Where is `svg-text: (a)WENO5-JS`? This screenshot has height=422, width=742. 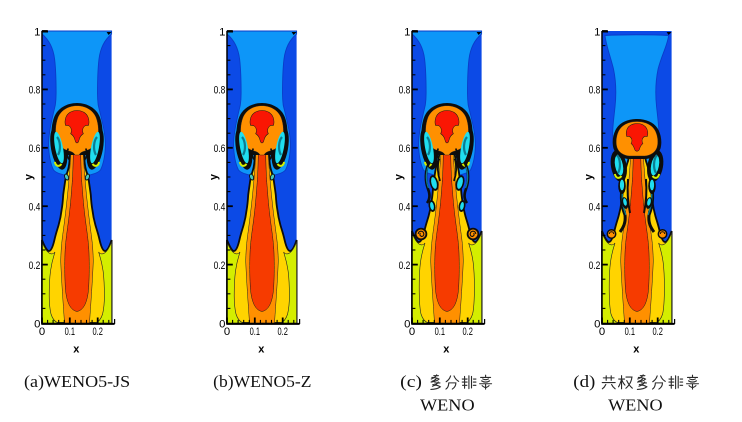 svg-text: (a)WENO5-JS is located at coordinates (77, 381).